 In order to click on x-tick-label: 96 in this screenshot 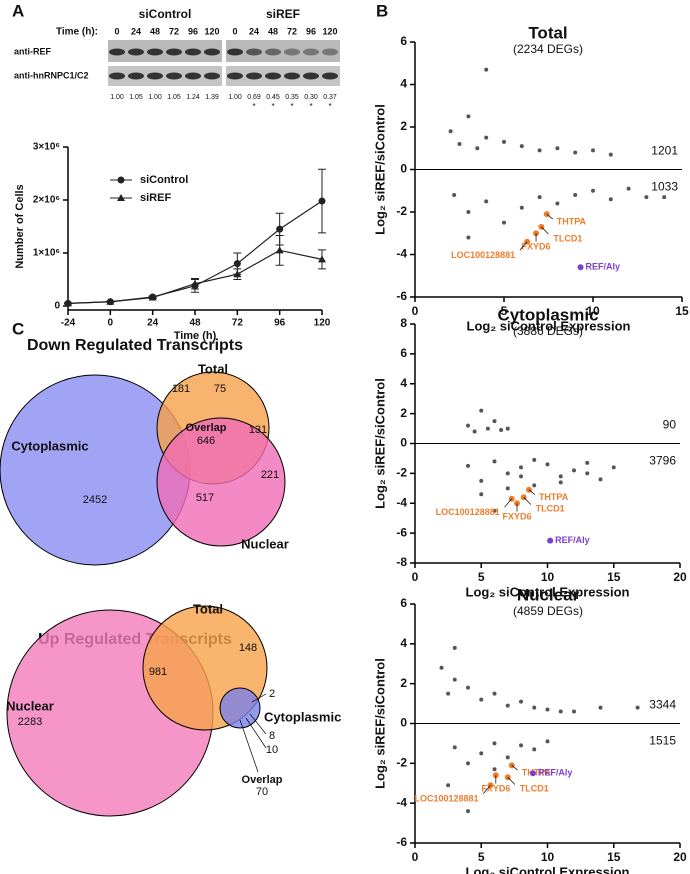, I will do `click(280, 323)`.